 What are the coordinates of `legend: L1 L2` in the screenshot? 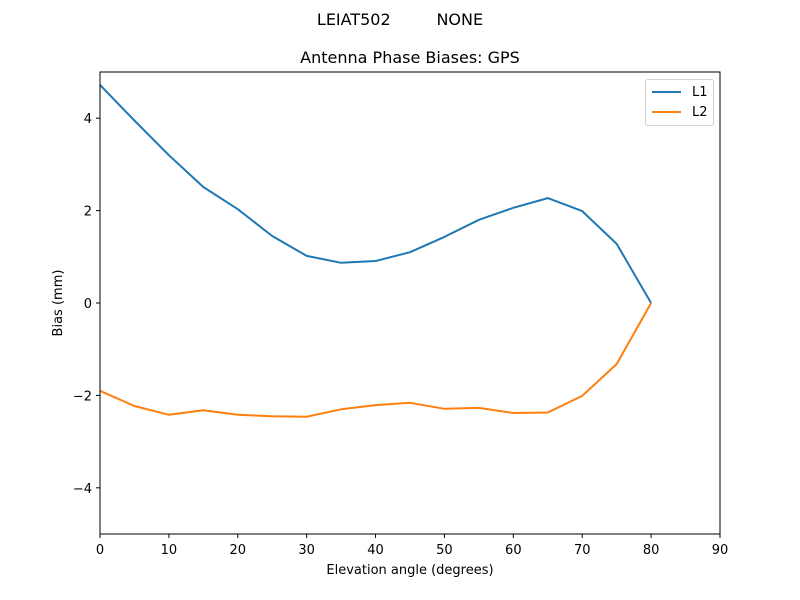 It's located at (679, 102).